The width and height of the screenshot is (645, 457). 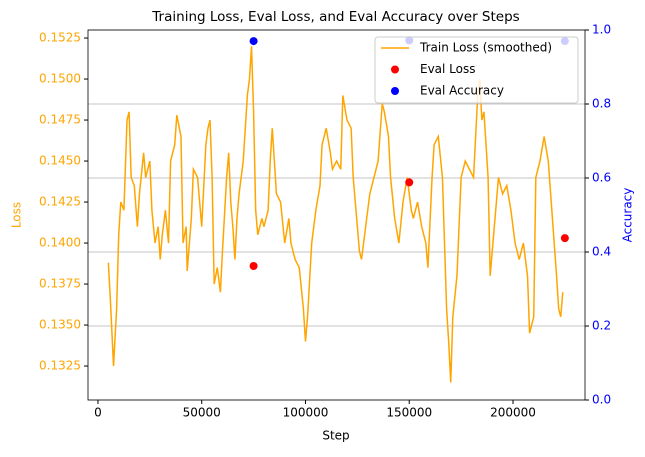 What do you see at coordinates (306, 413) in the screenshot?
I see `x-tick-label: 100000` at bounding box center [306, 413].